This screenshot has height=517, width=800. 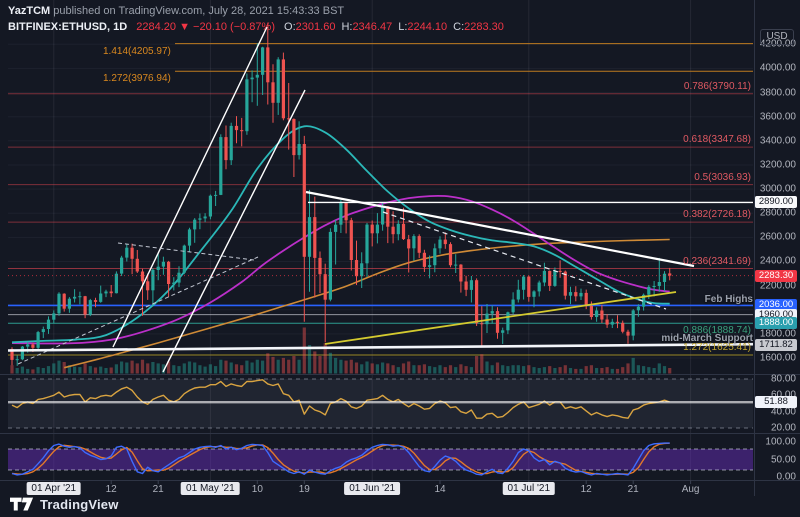 I want to click on price-axis-tick: 2800.00, so click(x=777, y=213).